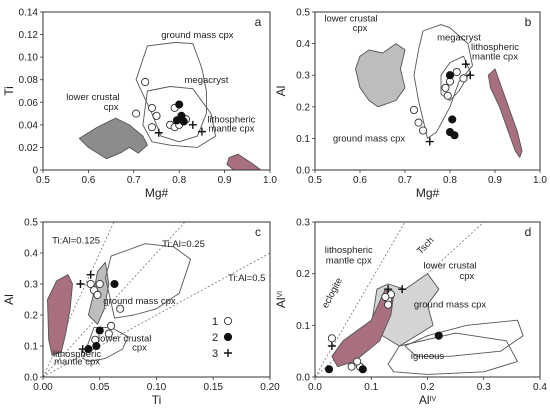  What do you see at coordinates (88, 180) in the screenshot?
I see `x-tick-label: 0.6` at bounding box center [88, 180].